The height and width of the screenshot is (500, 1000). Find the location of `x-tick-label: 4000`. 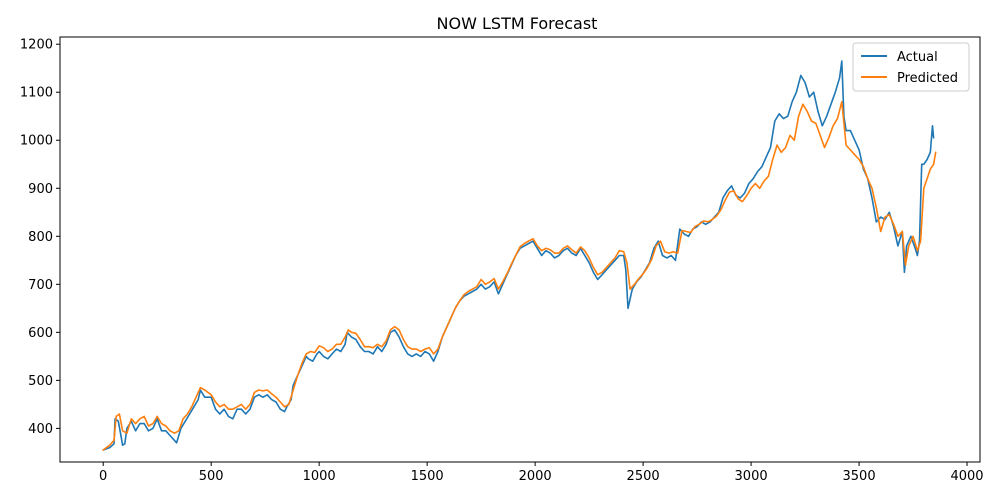

x-tick-label: 4000 is located at coordinates (966, 476).